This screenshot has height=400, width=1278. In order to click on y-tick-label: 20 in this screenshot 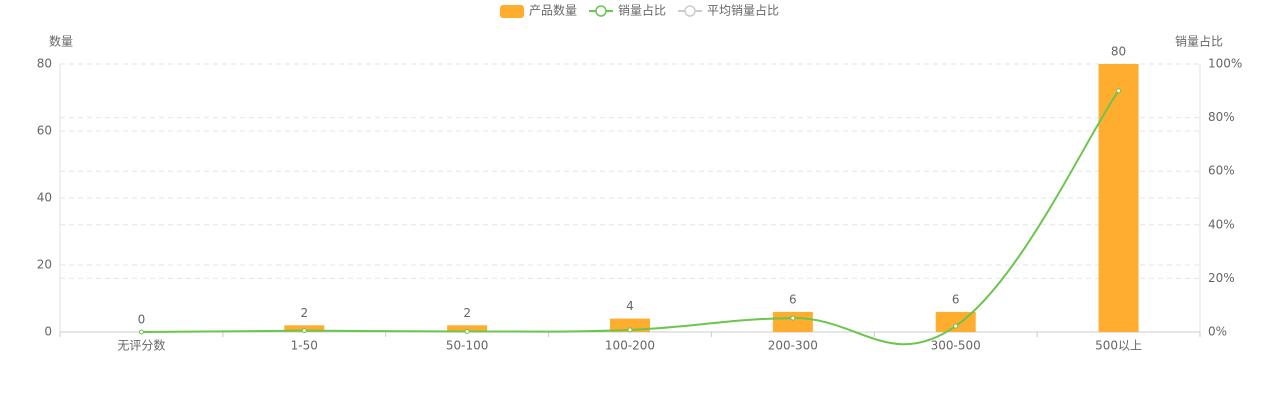, I will do `click(44, 265)`.